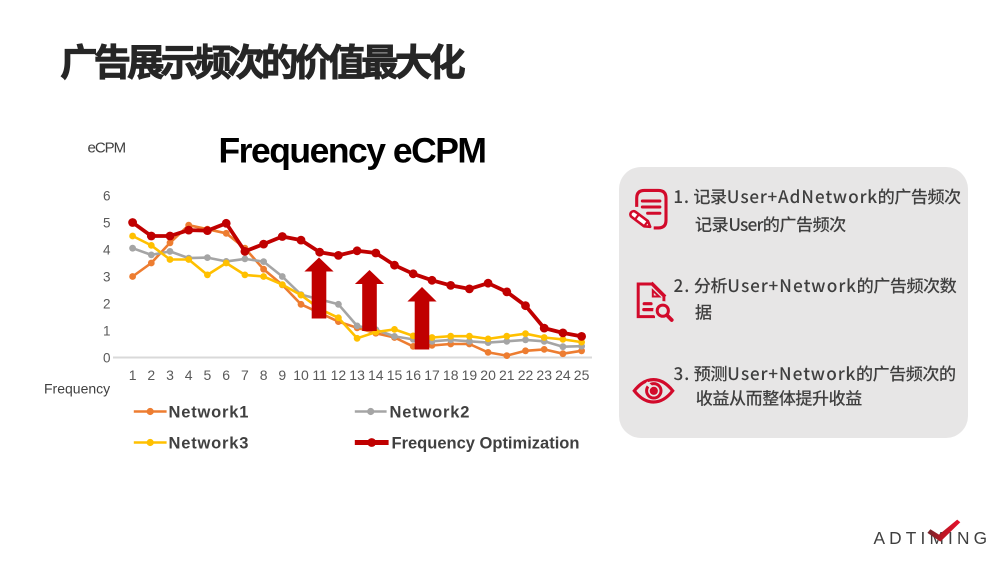 Image resolution: width=1000 pixels, height=563 pixels. Describe the element at coordinates (486, 444) in the screenshot. I see `svg-text: Frequency Optimization` at that location.